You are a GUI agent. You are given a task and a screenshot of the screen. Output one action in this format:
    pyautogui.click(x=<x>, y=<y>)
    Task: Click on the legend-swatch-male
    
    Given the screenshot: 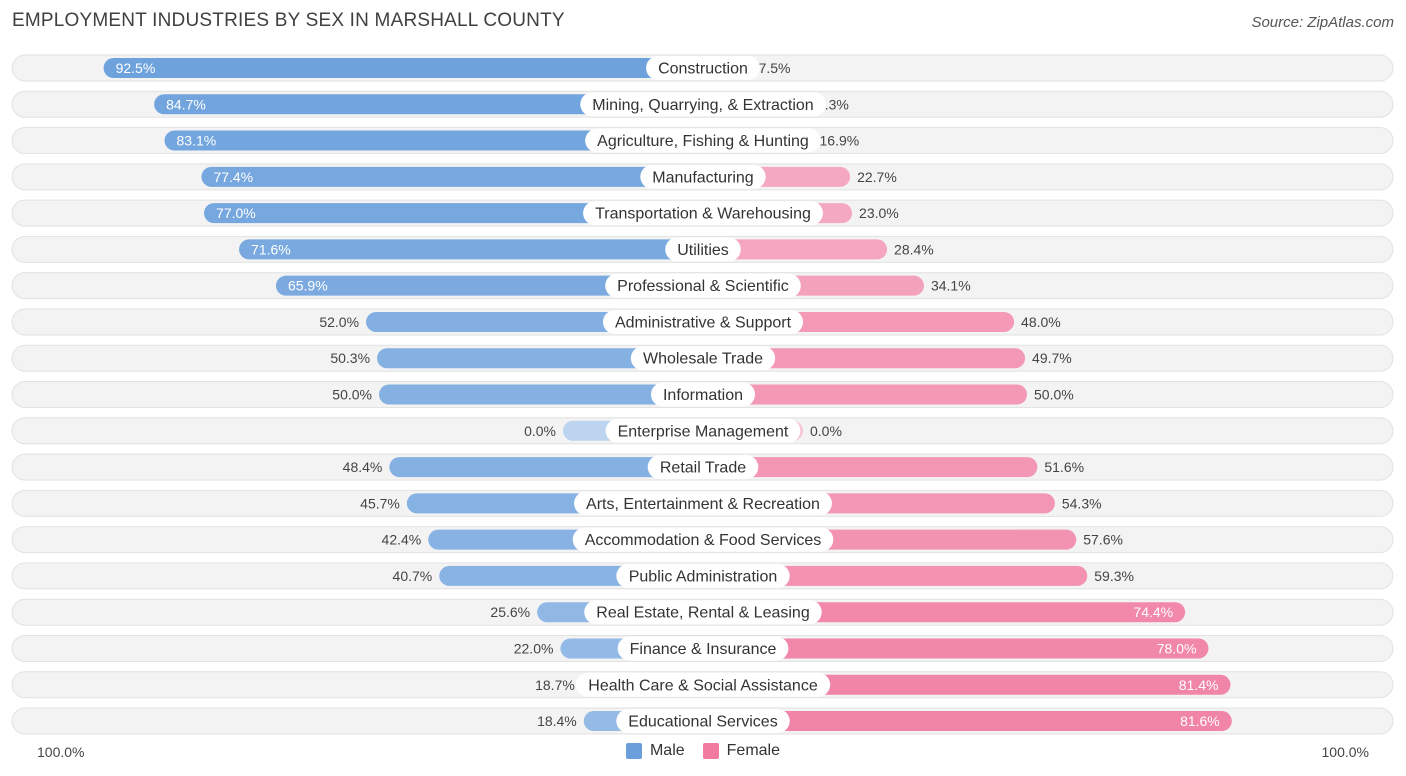 What is the action you would take?
    pyautogui.click(x=633, y=751)
    